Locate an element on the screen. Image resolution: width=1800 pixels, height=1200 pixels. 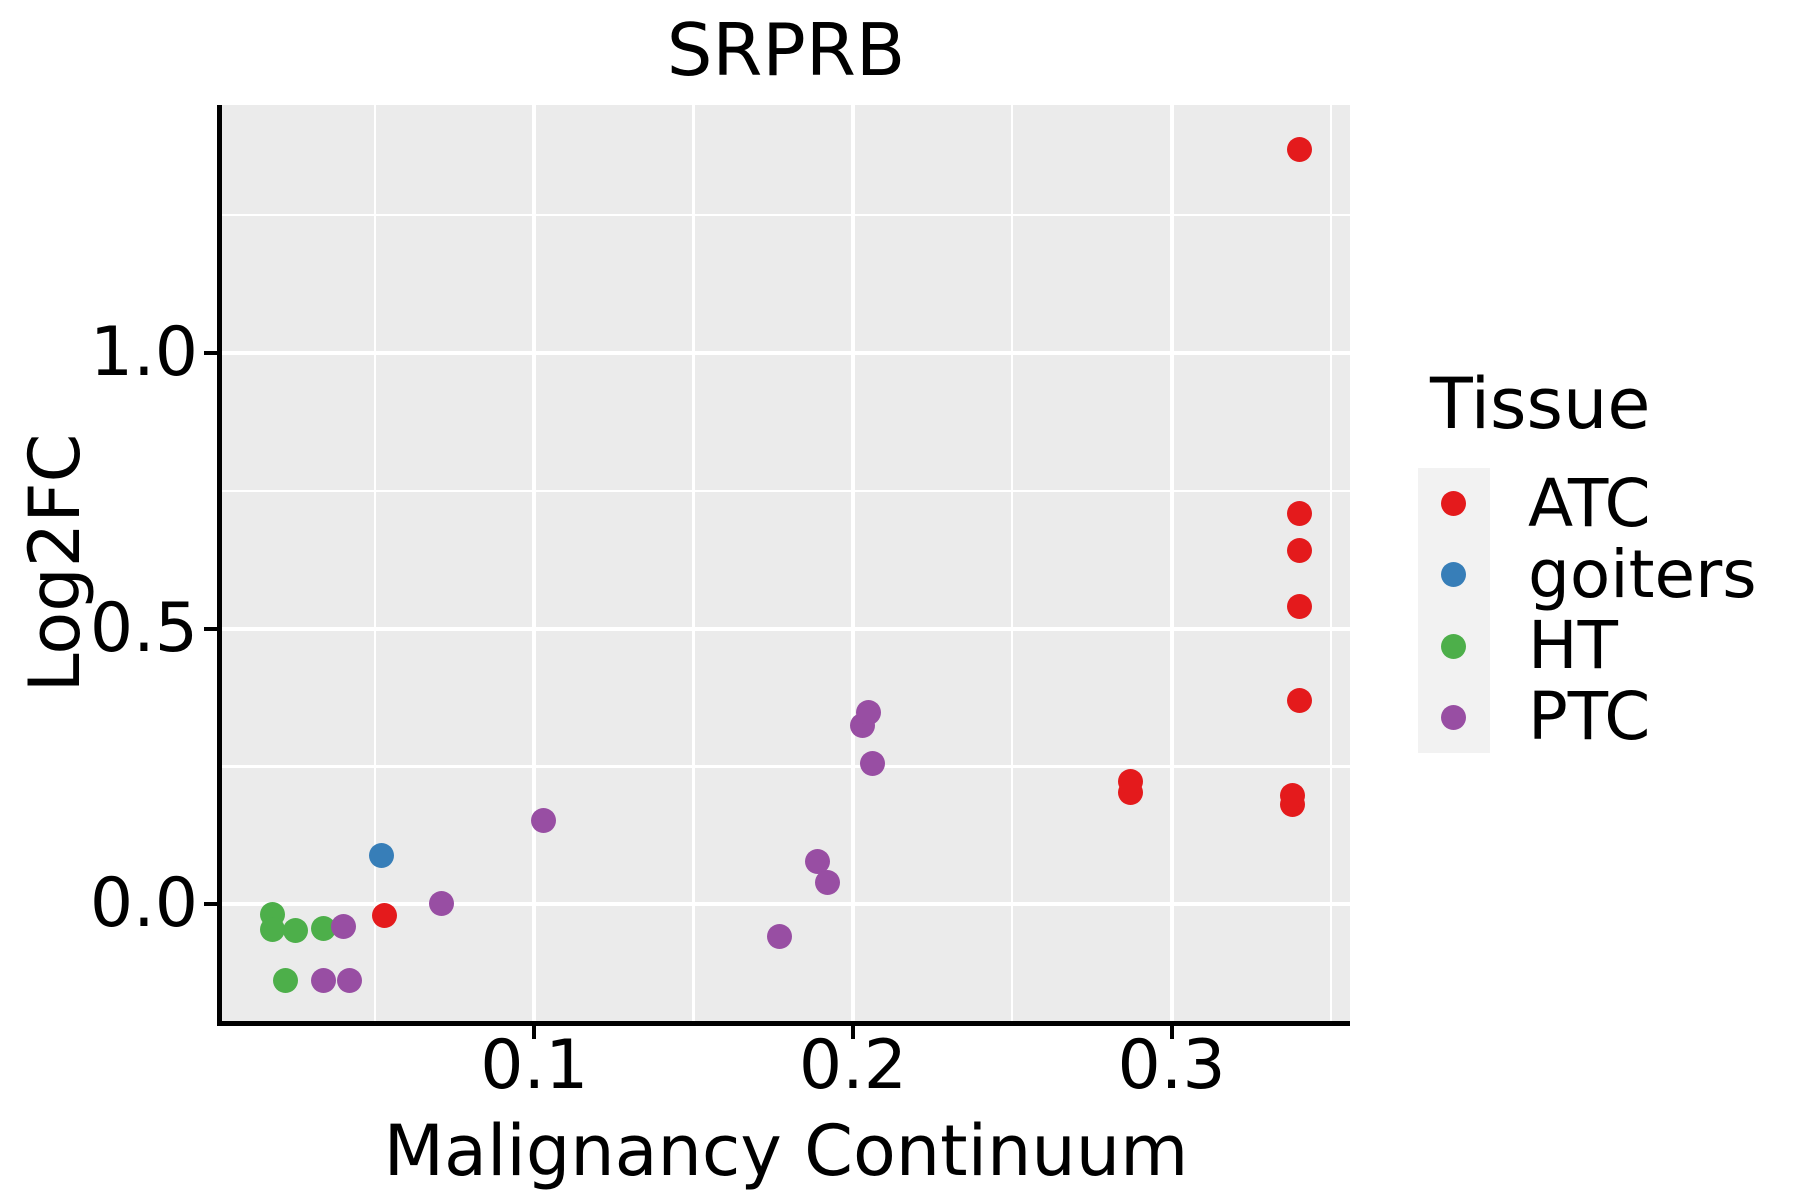
legend-key-goiters is located at coordinates (1454, 575).